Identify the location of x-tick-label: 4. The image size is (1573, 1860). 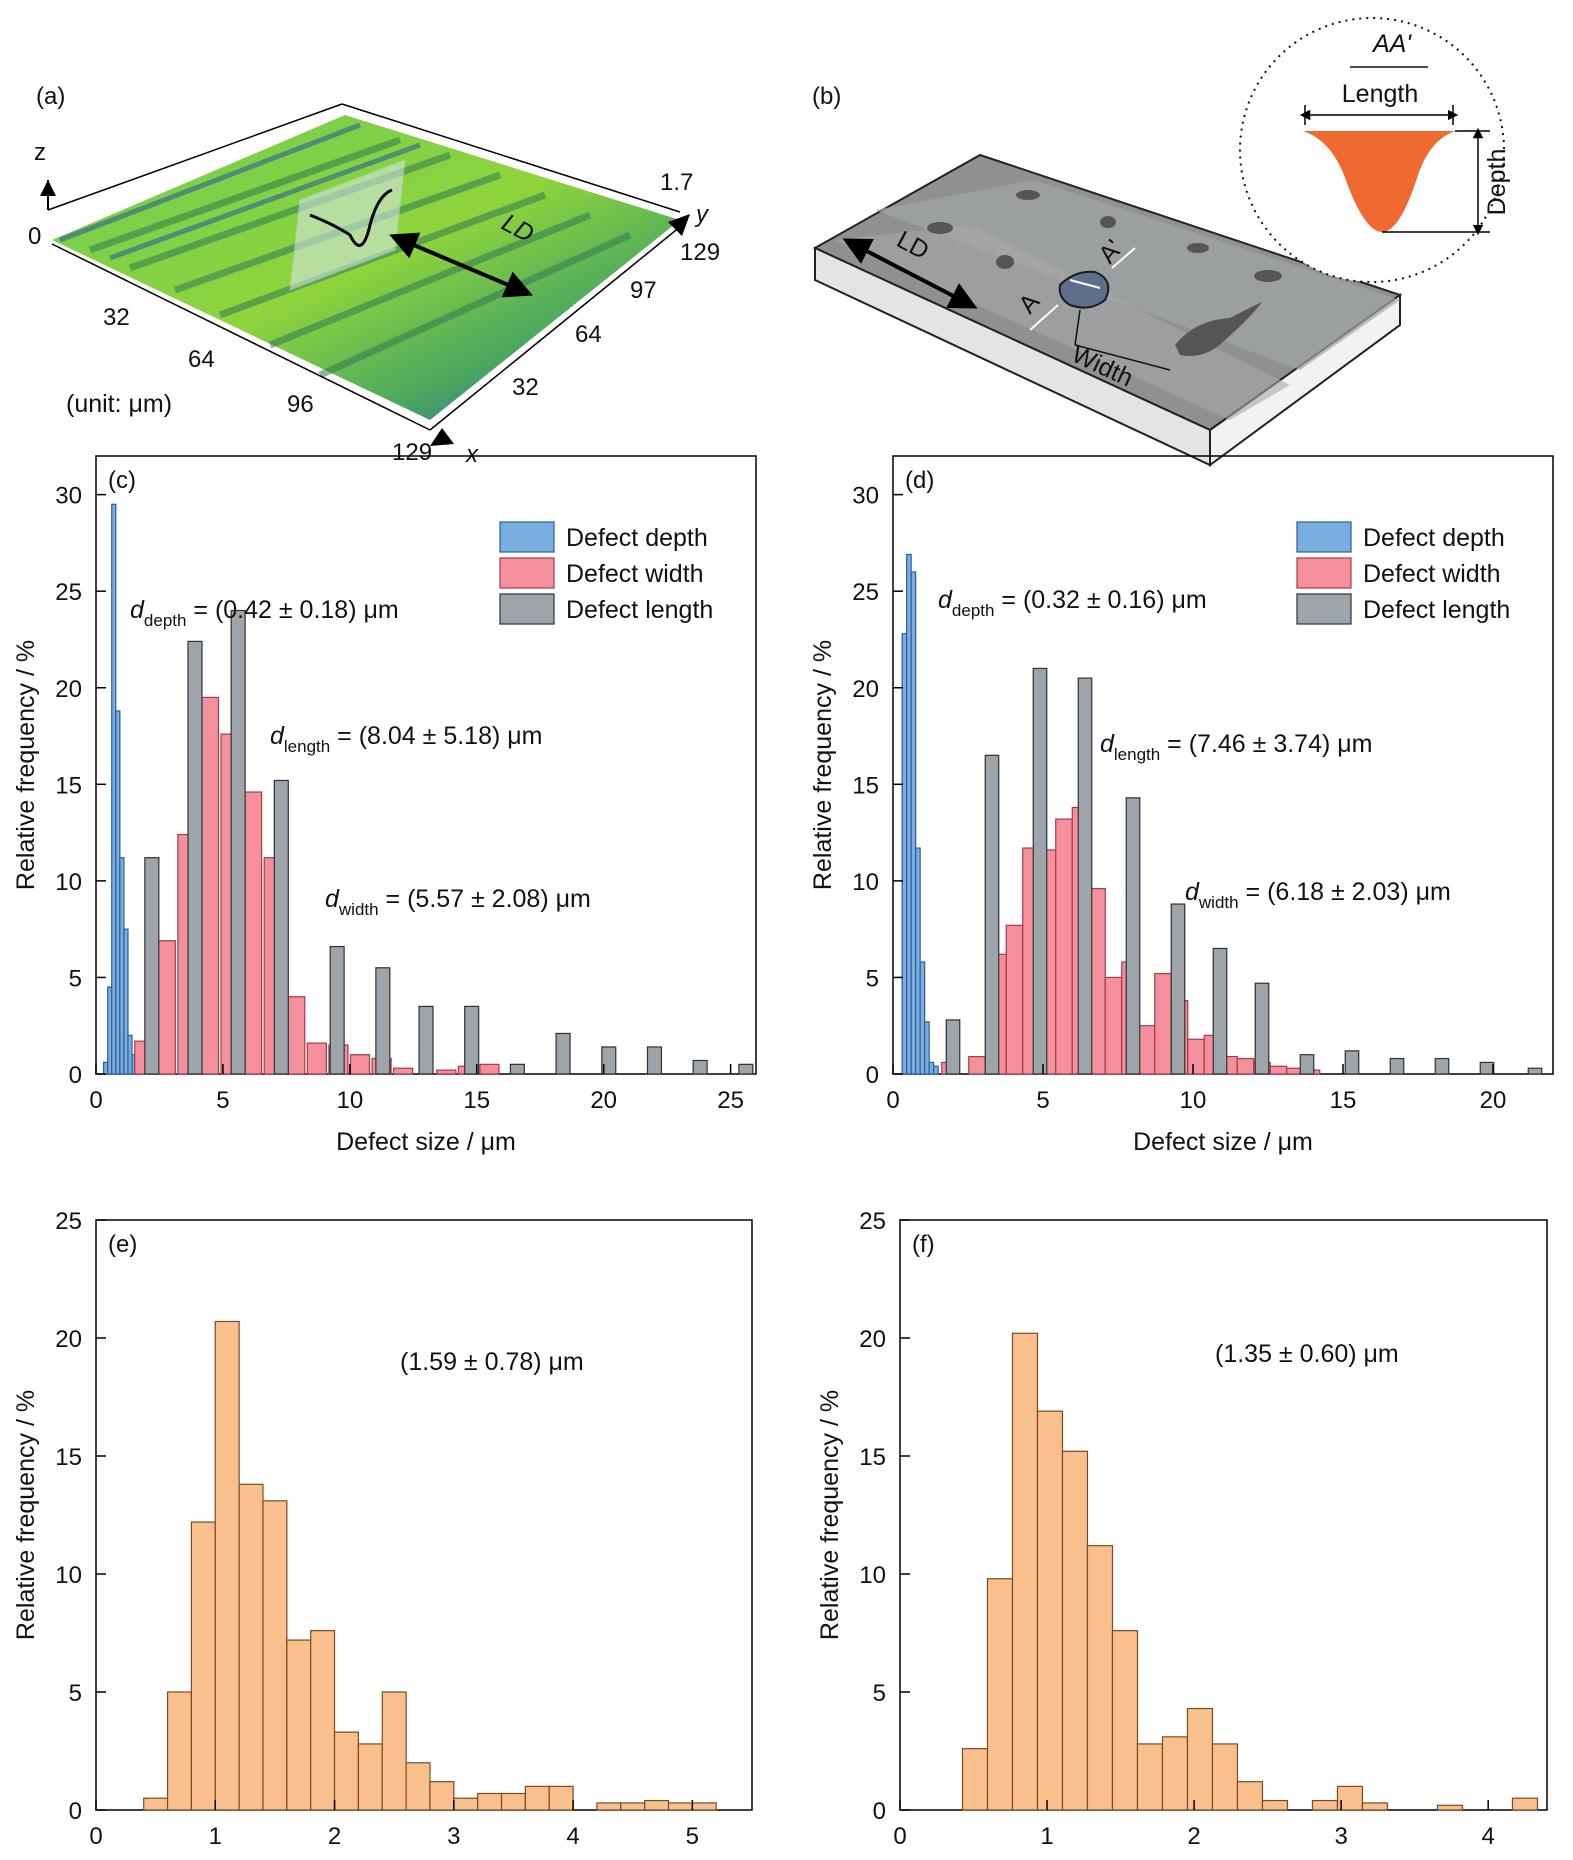
(1488, 1836).